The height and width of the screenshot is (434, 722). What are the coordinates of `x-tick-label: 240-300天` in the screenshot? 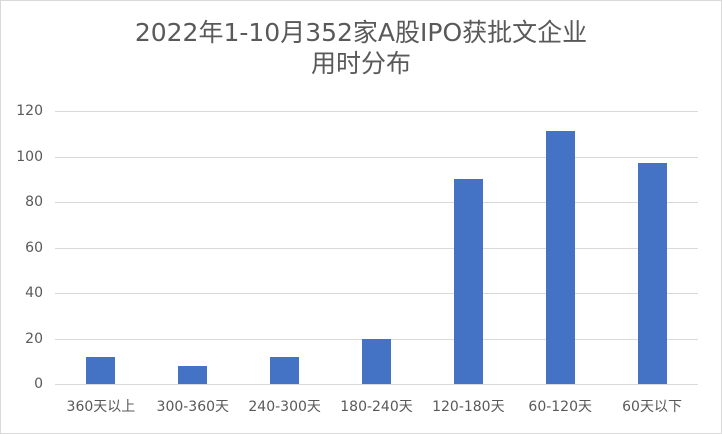 It's located at (284, 407).